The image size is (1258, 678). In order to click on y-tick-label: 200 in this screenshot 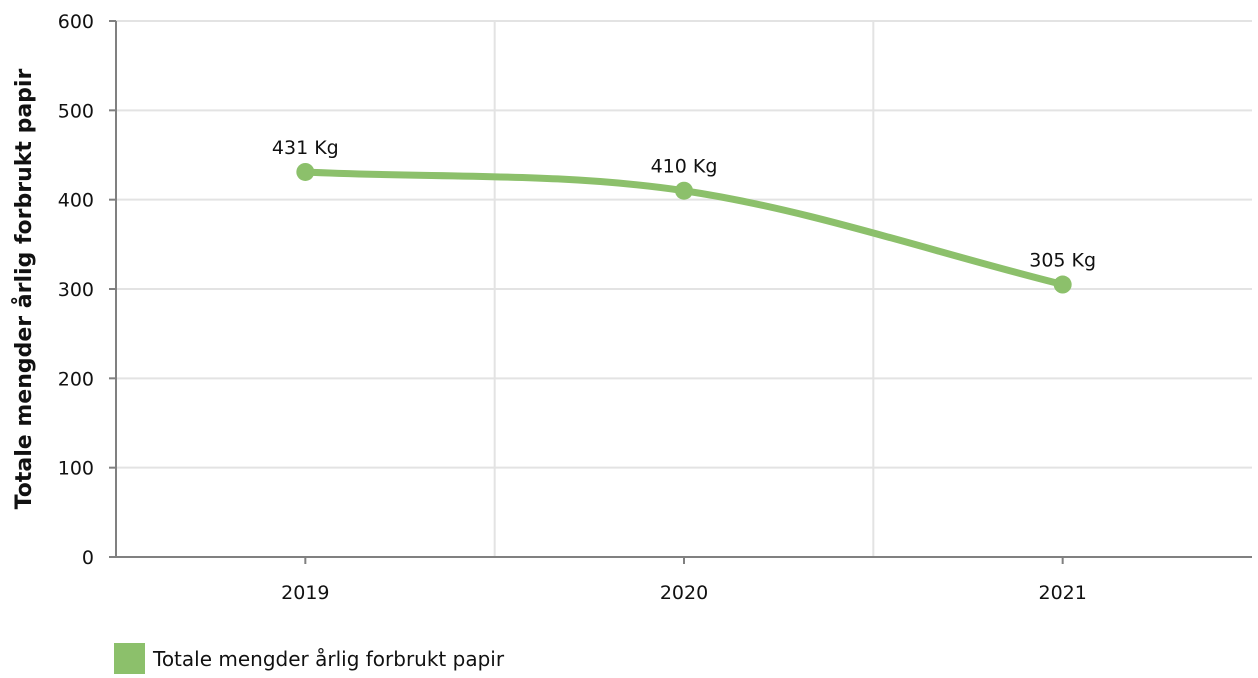, I will do `click(76, 379)`.